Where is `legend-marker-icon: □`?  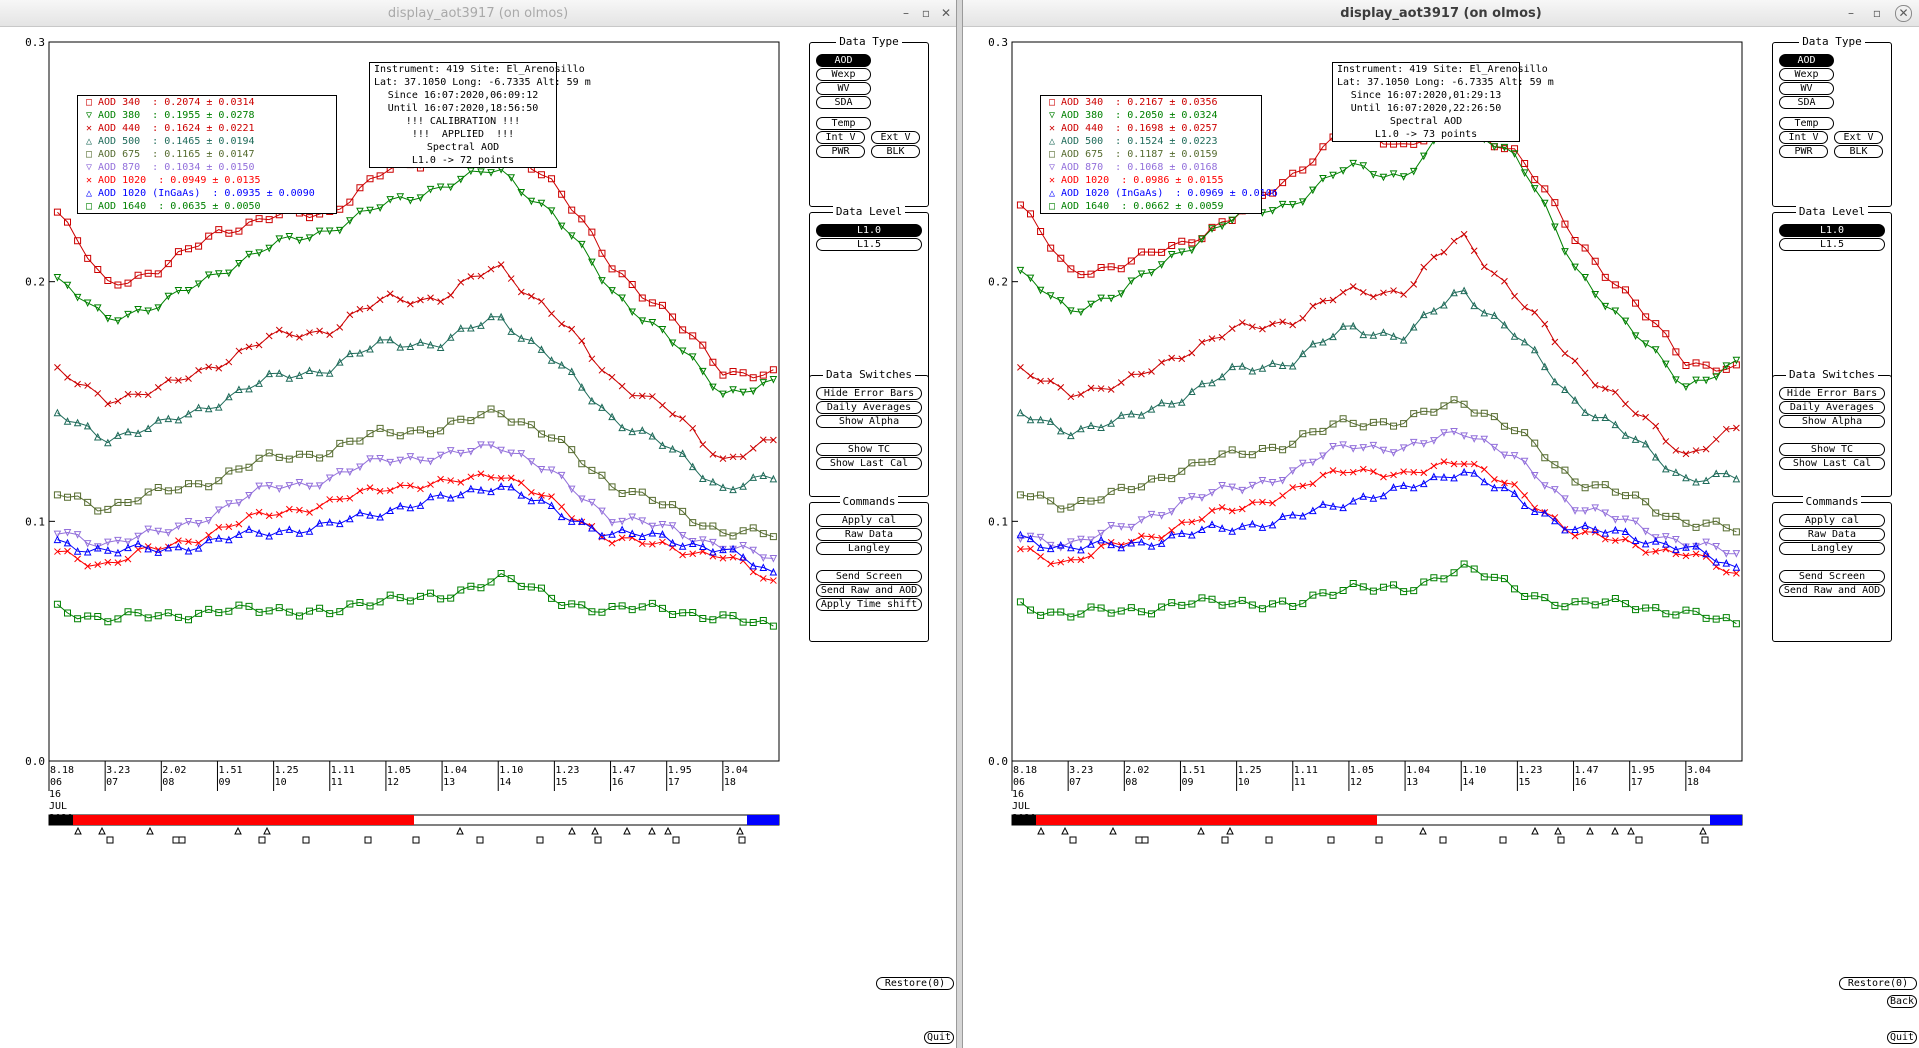 legend-marker-icon: □ is located at coordinates (89, 154).